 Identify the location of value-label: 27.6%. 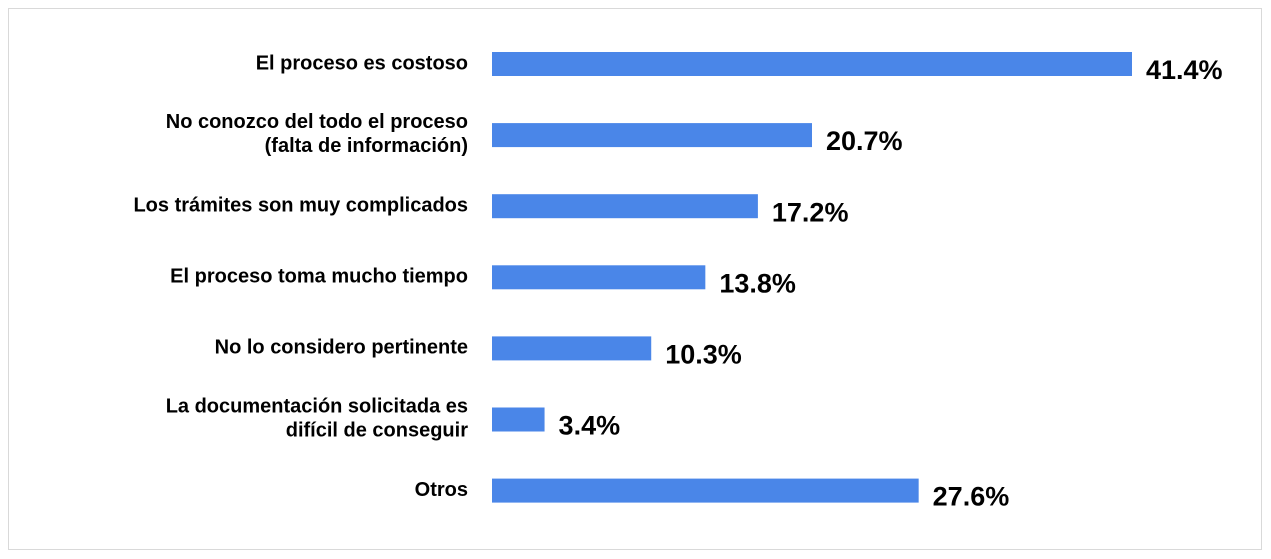
(971, 497).